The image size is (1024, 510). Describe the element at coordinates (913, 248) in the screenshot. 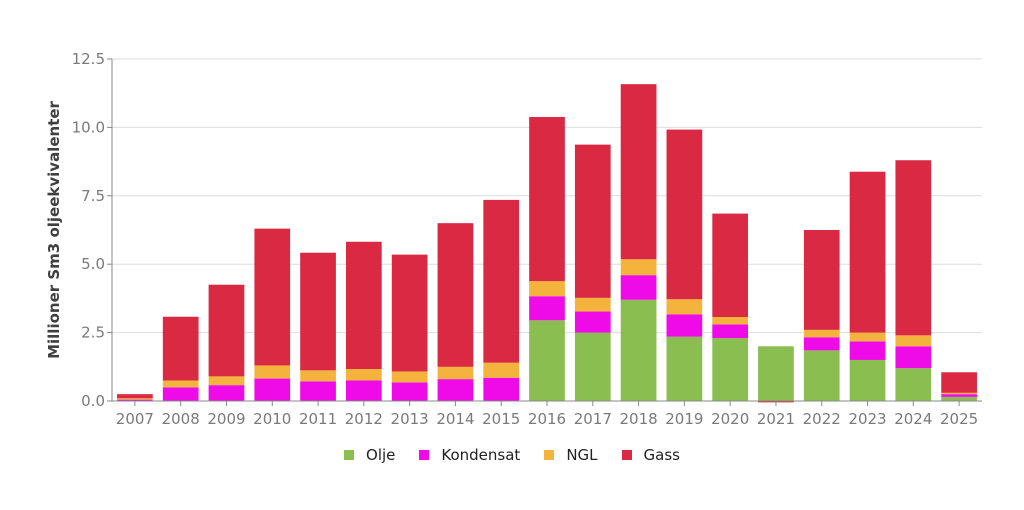

I see `bar-gass-2024` at that location.